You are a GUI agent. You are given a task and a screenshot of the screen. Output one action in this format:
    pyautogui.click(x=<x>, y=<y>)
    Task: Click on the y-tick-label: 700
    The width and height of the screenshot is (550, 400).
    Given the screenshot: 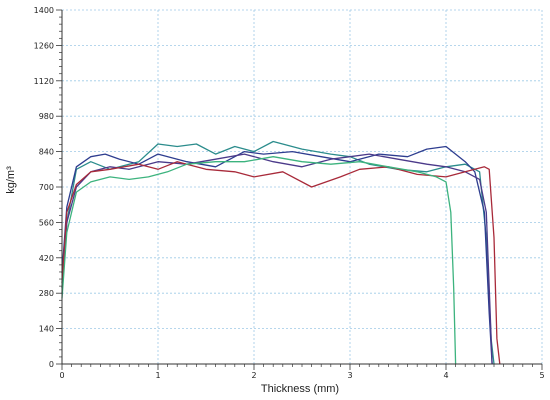 What is the action you would take?
    pyautogui.click(x=46, y=187)
    